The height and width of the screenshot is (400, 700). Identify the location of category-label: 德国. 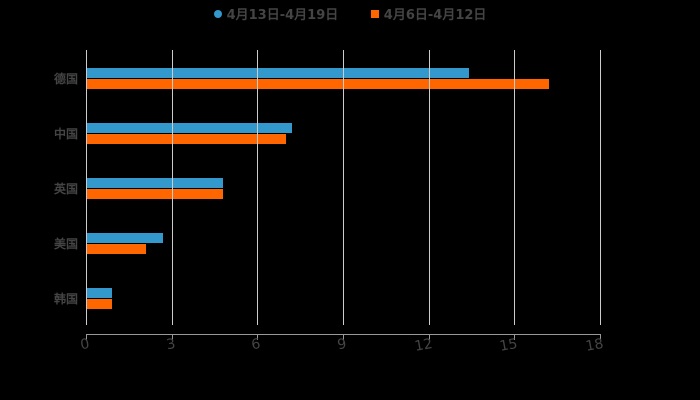
(65, 78).